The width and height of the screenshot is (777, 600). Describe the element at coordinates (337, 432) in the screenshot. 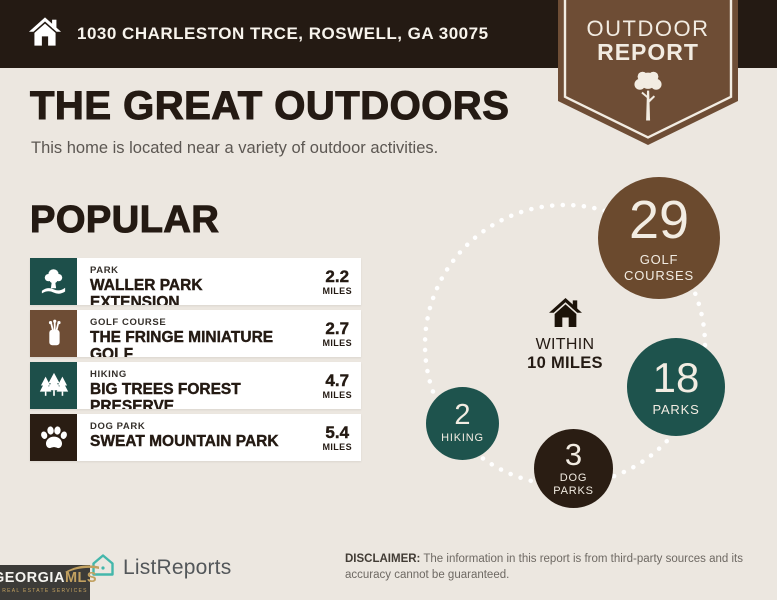

I see `poi-distance: 5.4` at that location.